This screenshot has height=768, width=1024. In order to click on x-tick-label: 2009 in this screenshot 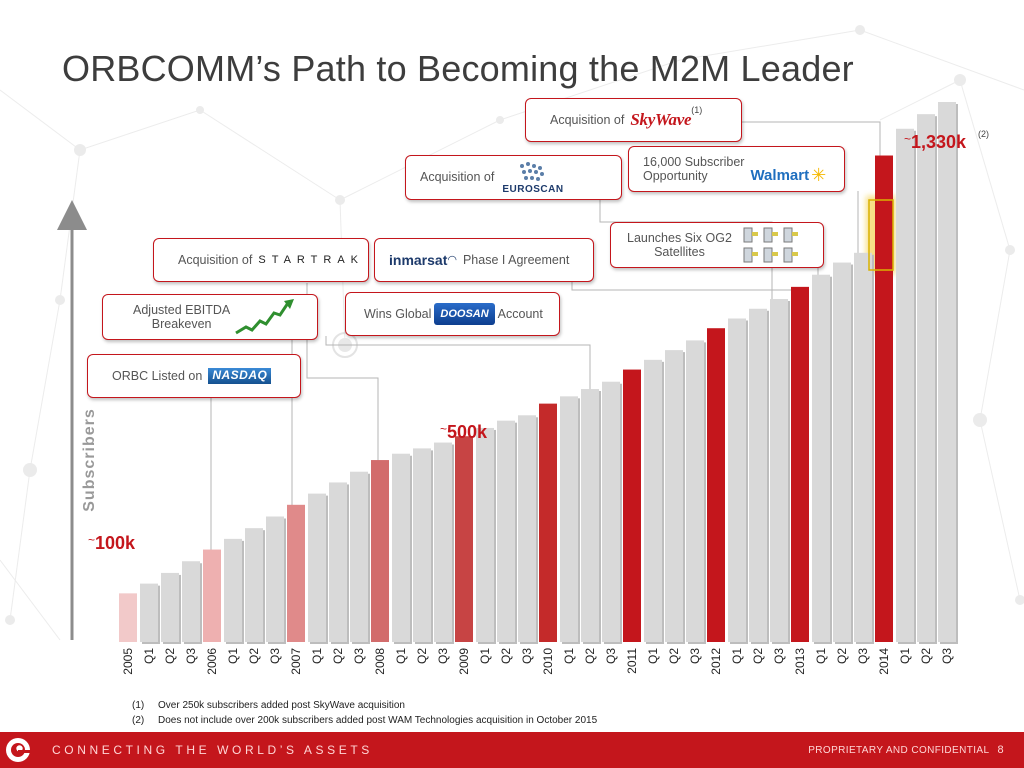, I will do `click(464, 661)`.